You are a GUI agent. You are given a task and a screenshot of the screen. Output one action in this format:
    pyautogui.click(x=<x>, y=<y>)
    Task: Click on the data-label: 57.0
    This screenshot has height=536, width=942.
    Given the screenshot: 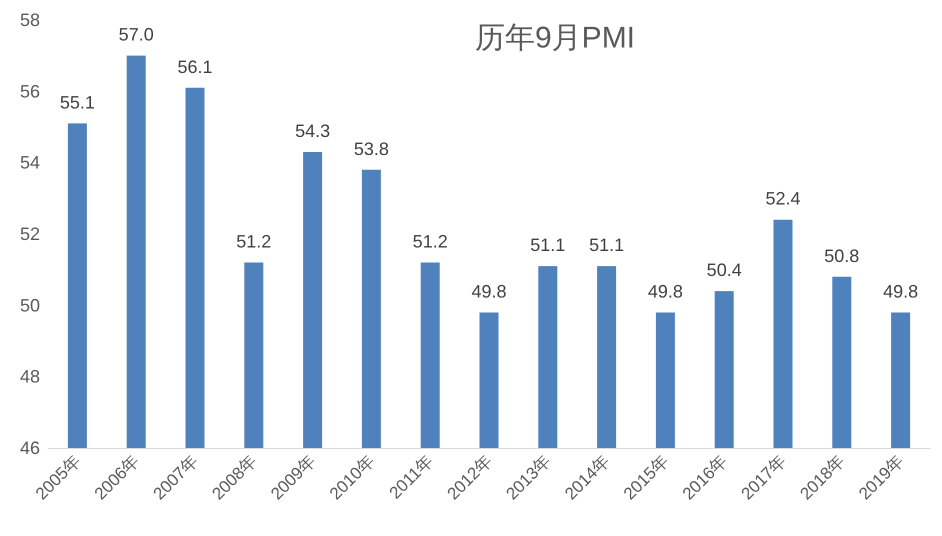 What is the action you would take?
    pyautogui.click(x=136, y=34)
    